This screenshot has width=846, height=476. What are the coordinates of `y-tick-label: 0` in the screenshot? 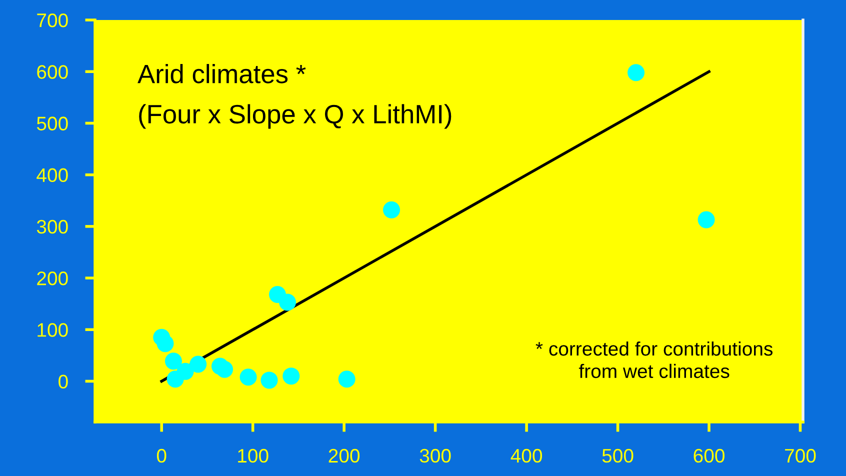 It's located at (63, 381).